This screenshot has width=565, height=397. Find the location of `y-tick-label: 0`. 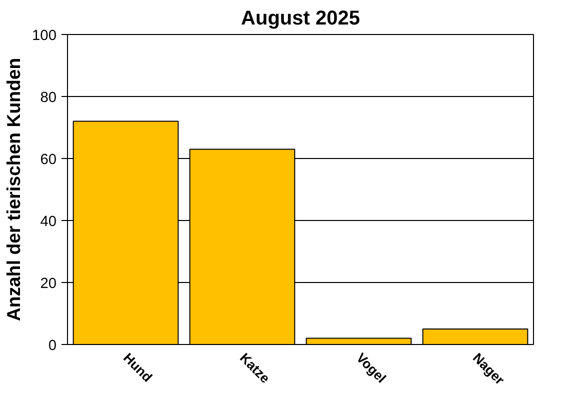

y-tick-label: 0 is located at coordinates (52, 346).